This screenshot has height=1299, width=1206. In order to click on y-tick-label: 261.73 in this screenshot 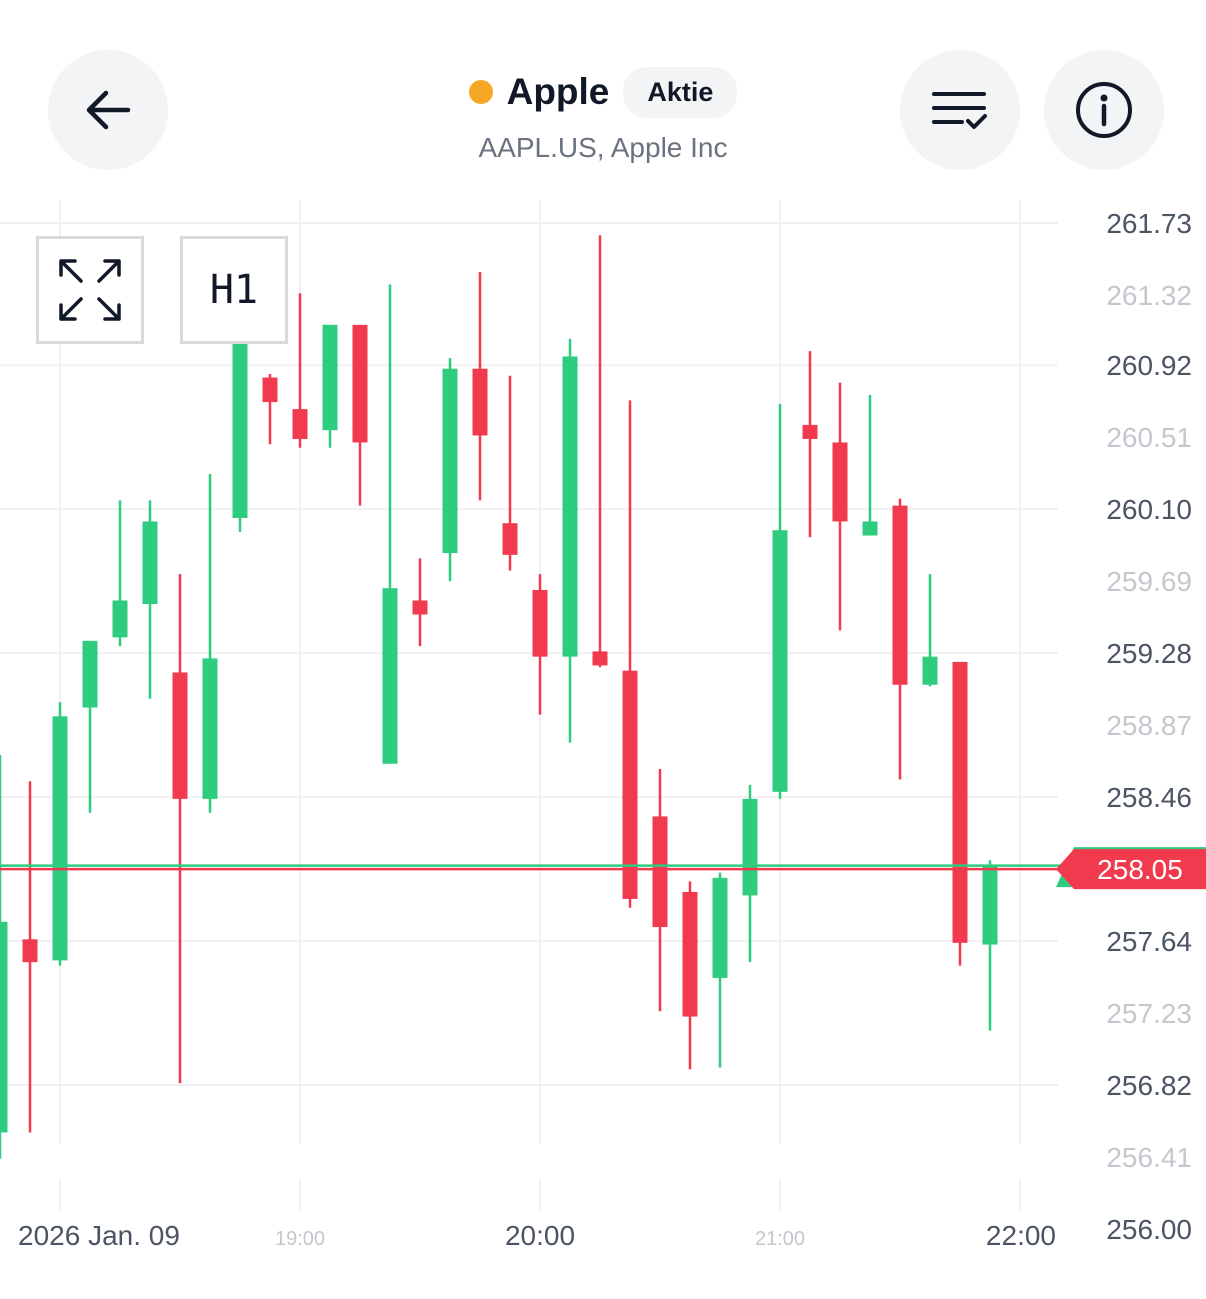, I will do `click(1149, 223)`.